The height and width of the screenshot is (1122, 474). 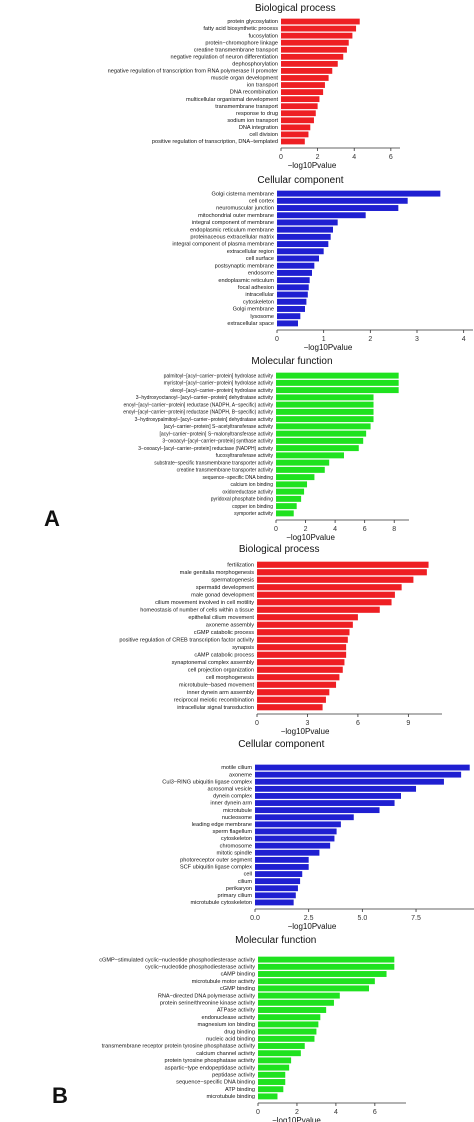 I want to click on category-label: cAMP catabolic process, so click(x=224, y=655).